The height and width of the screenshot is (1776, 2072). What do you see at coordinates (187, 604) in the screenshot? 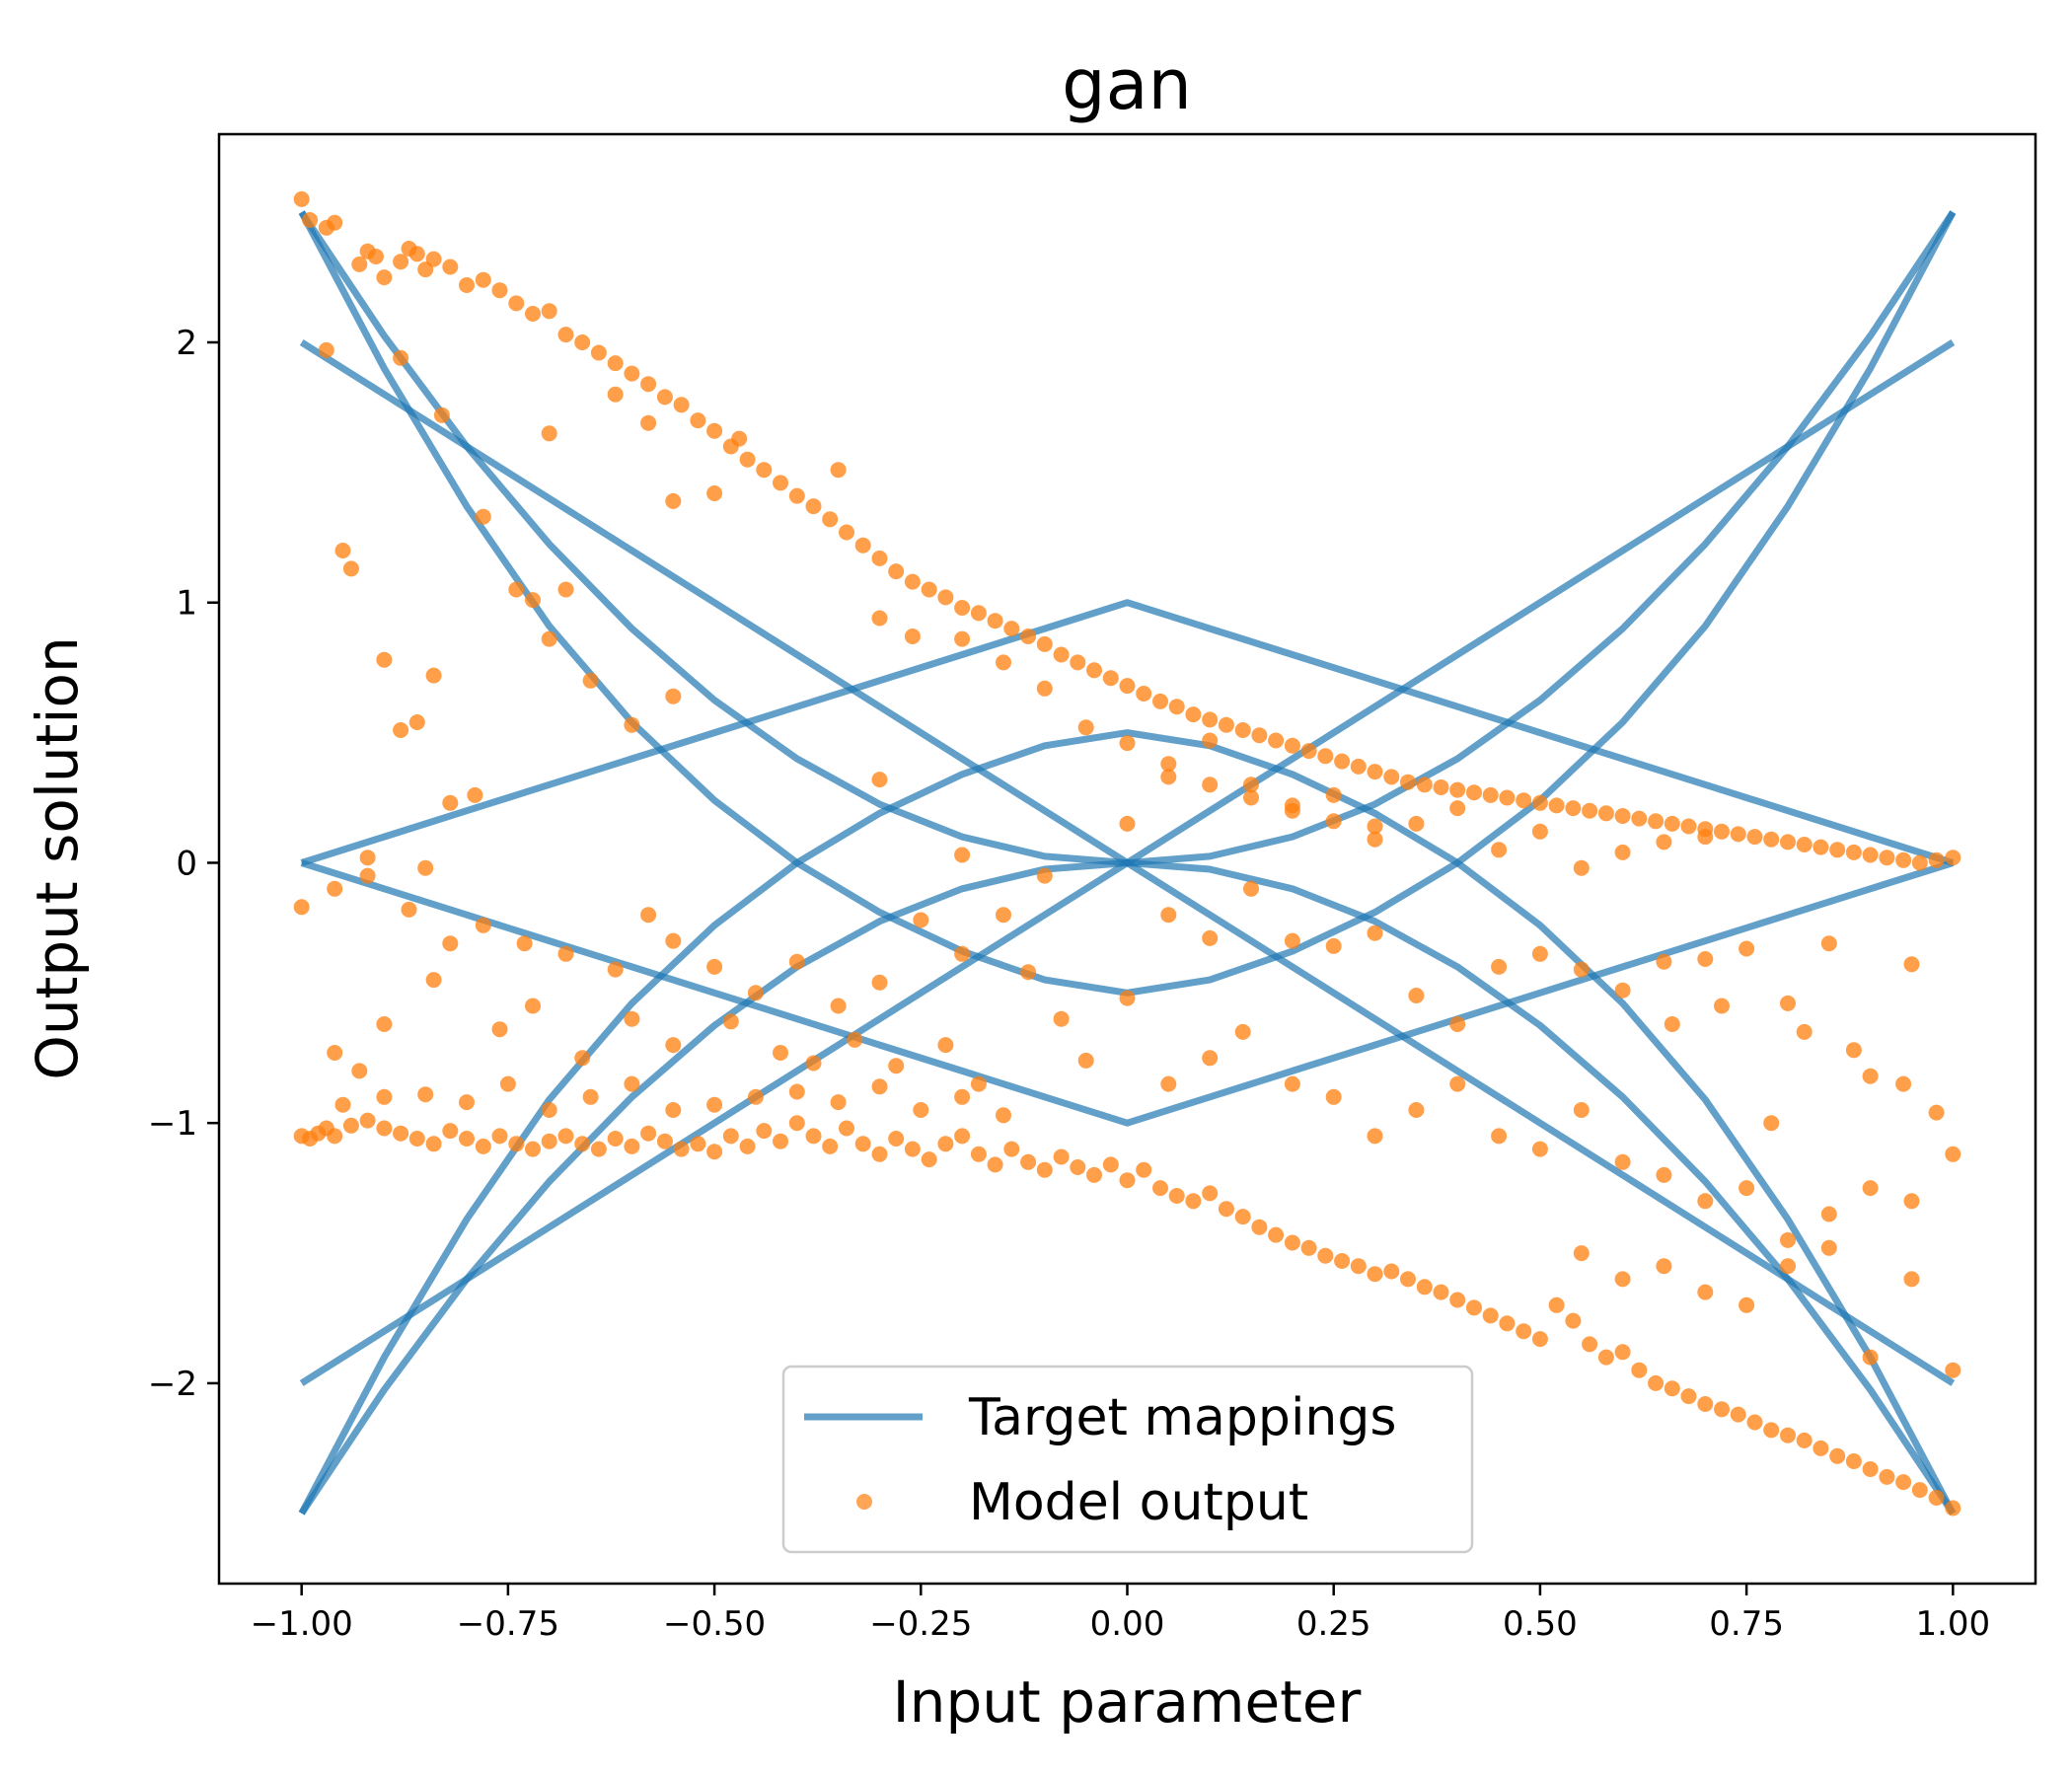
I see `y-tick-label: 1` at bounding box center [187, 604].